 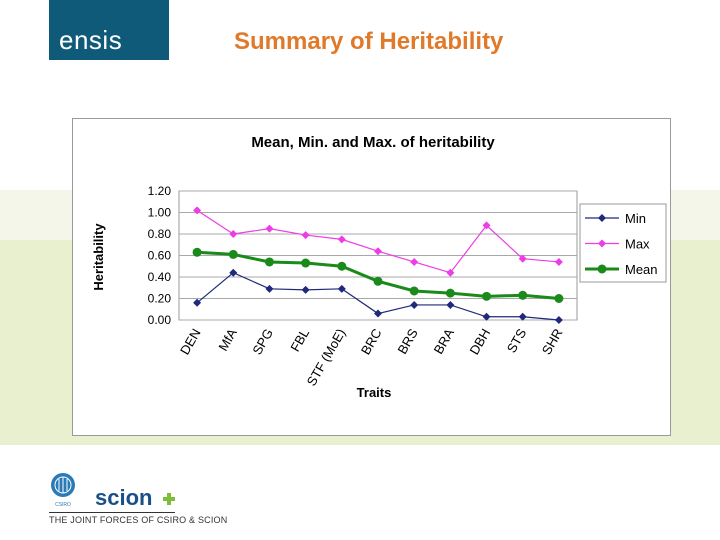 I want to click on y-tick-label: 0.20, so click(x=160, y=299).